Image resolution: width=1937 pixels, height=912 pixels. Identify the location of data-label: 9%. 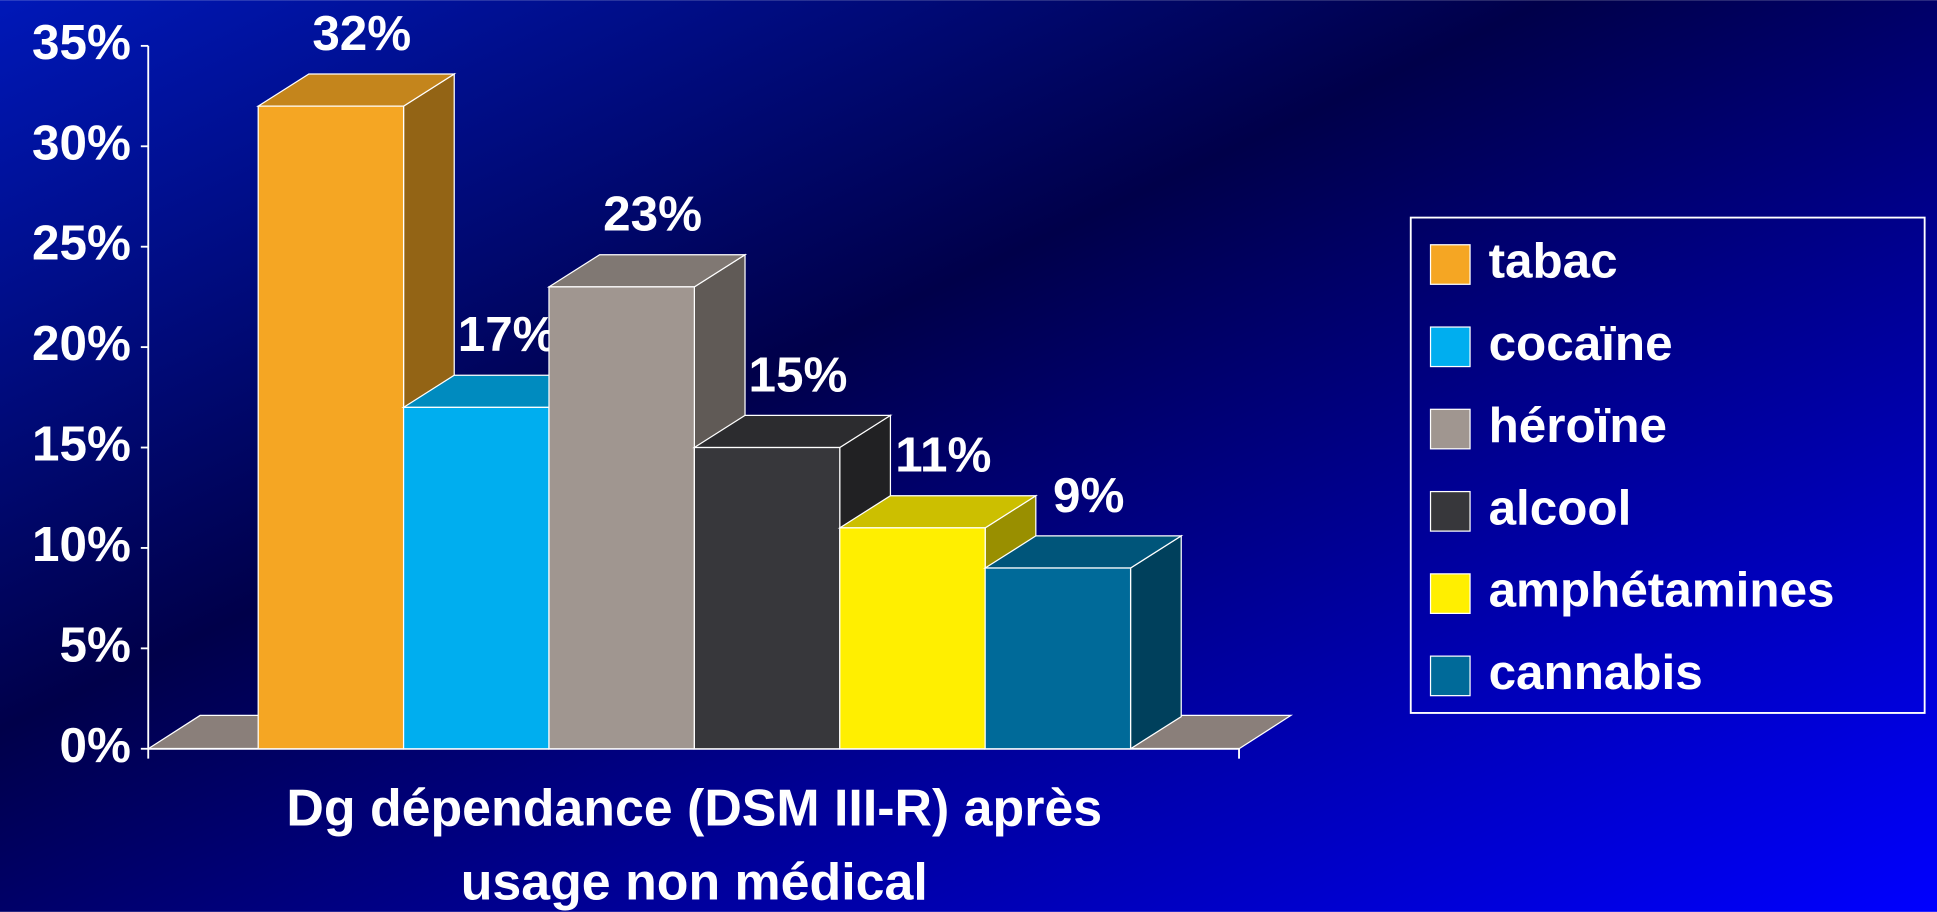
(1088, 495).